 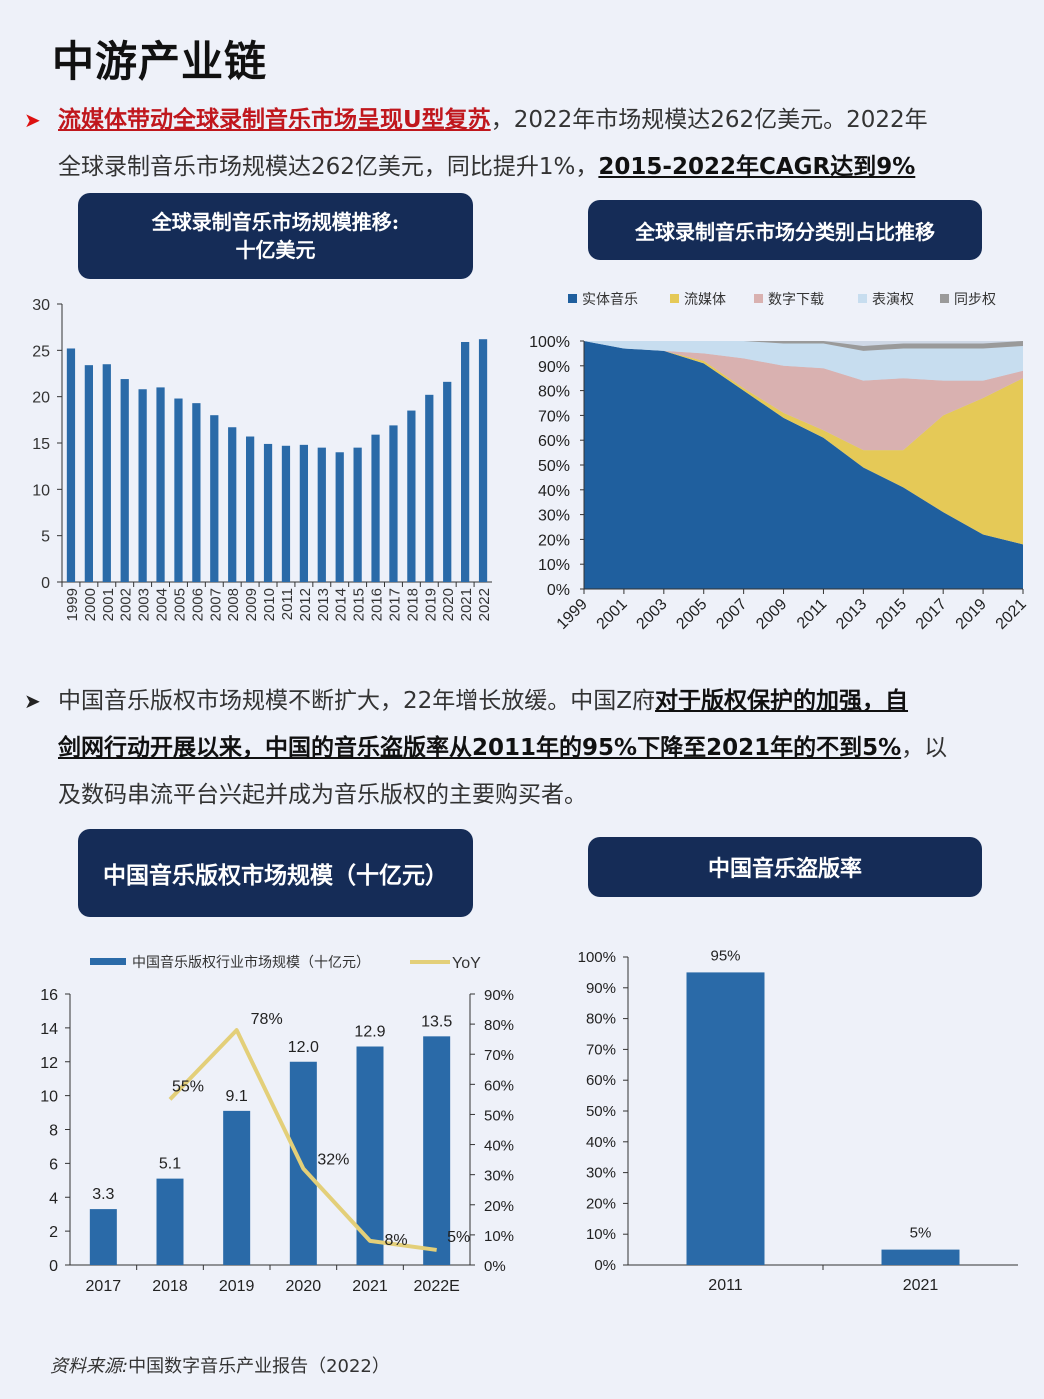 I want to click on x-tick-label: 2007, so click(x=731, y=614).